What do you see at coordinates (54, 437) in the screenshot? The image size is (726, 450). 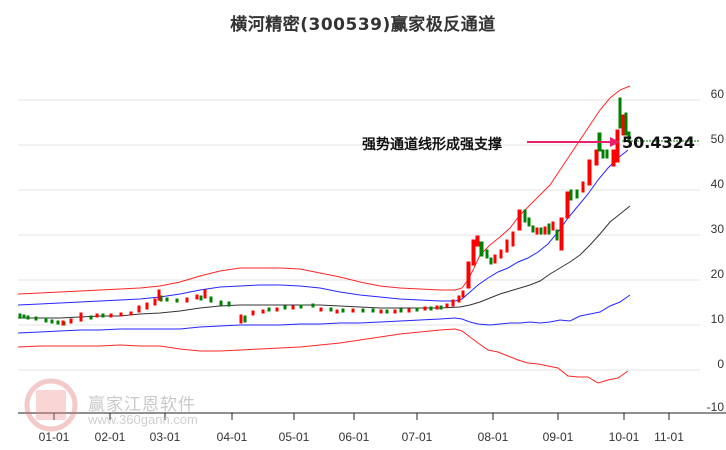 I see `x-tick-01-01: 01-01` at bounding box center [54, 437].